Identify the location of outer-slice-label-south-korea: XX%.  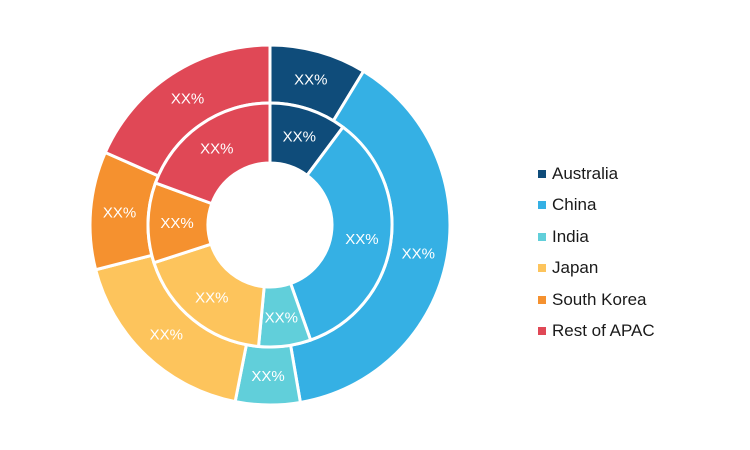
(119, 213).